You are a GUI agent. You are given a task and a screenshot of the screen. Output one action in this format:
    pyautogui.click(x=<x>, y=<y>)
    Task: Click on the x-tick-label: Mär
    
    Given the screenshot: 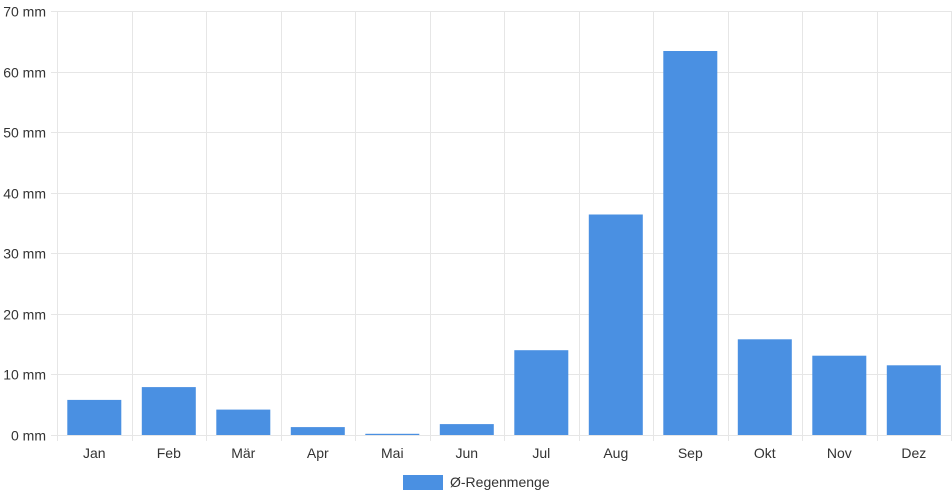 What is the action you would take?
    pyautogui.click(x=243, y=453)
    